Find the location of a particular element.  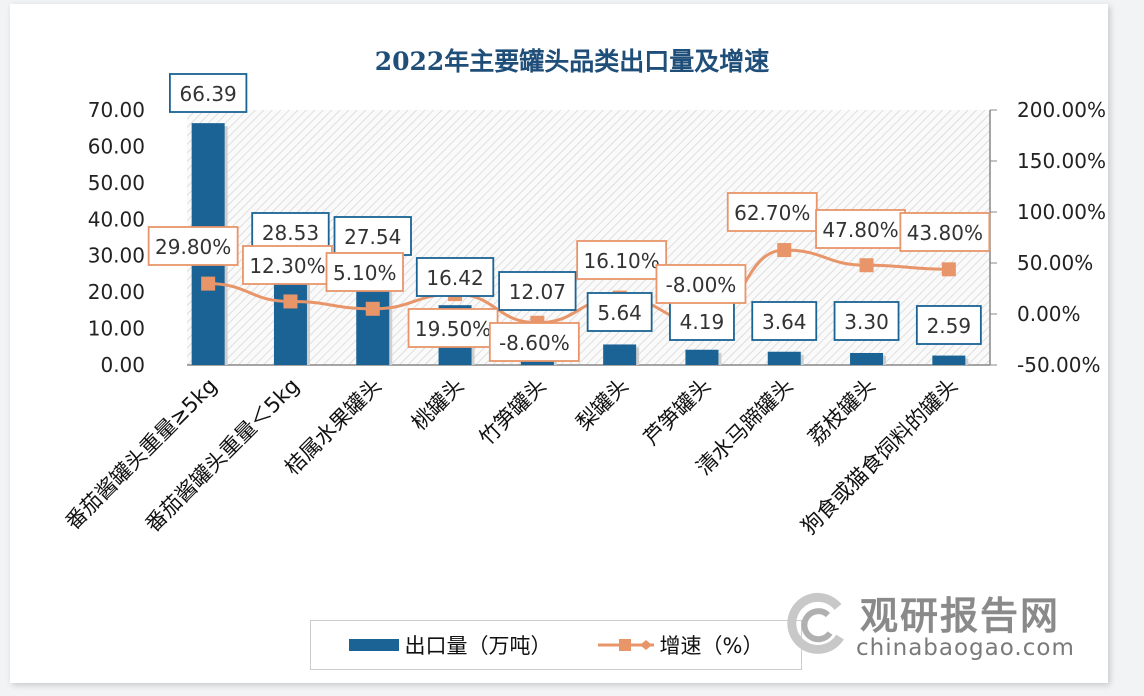

growth-data-label: 29.80% is located at coordinates (193, 246).